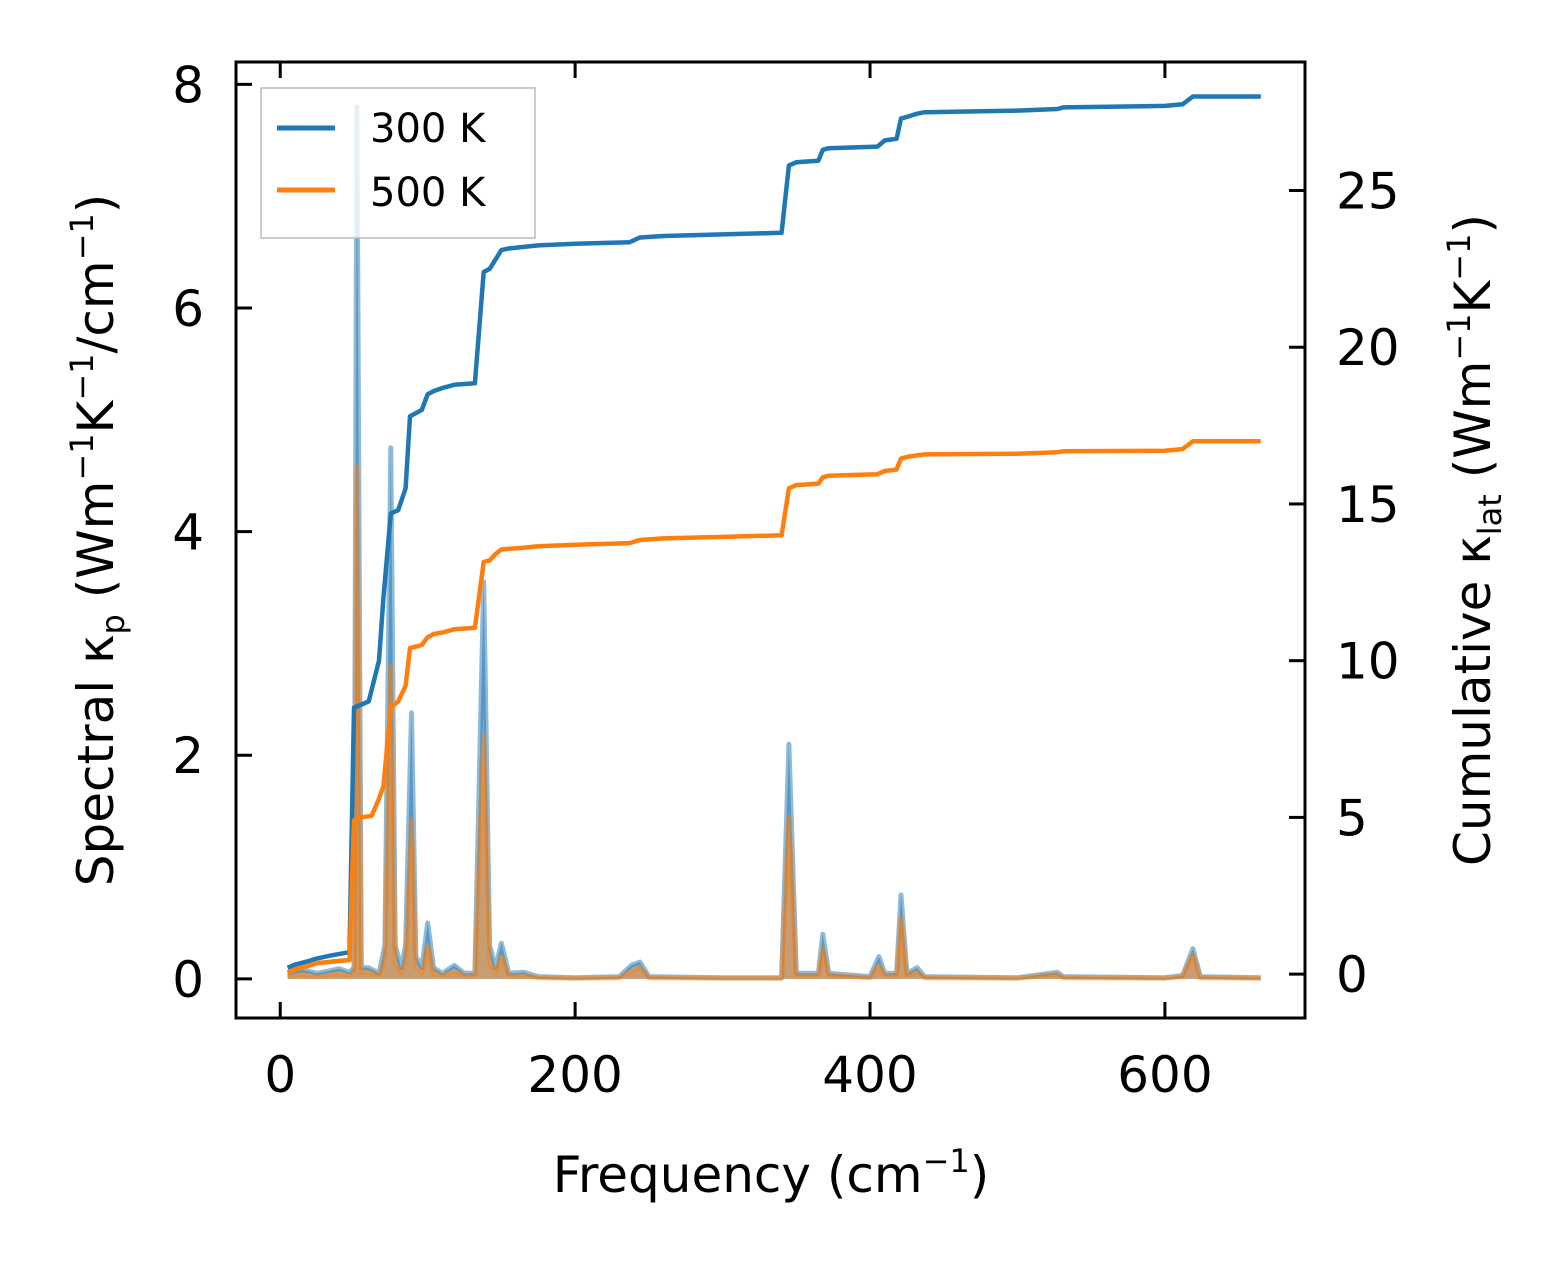  I want to click on y-right-tick-label-20: 20, so click(1368, 348).